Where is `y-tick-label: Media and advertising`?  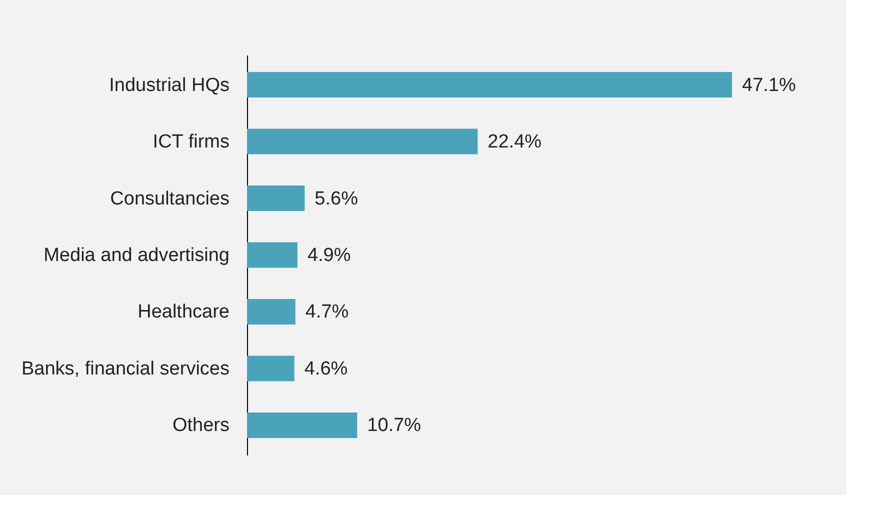
y-tick-label: Media and advertising is located at coordinates (137, 255).